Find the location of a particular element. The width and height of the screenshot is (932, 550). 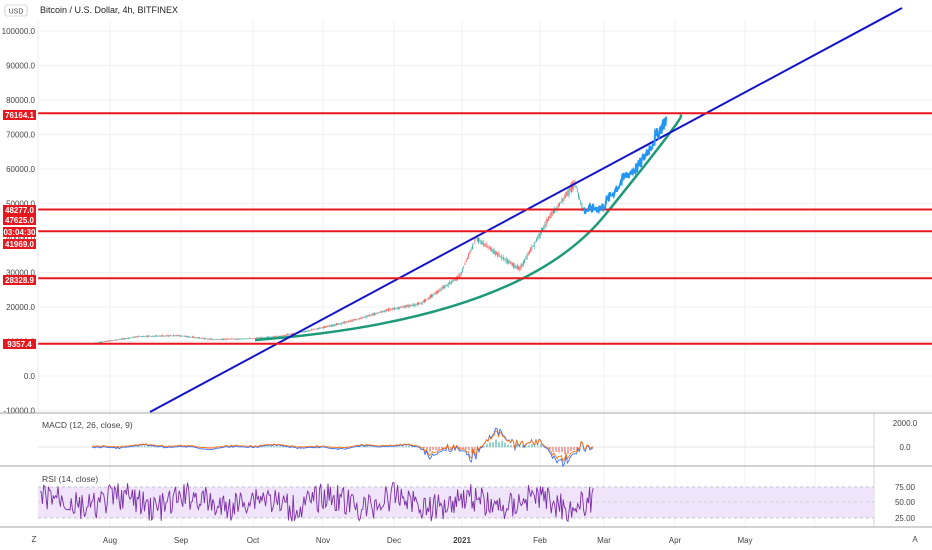

price-tick-10: 0.0 is located at coordinates (30, 376).